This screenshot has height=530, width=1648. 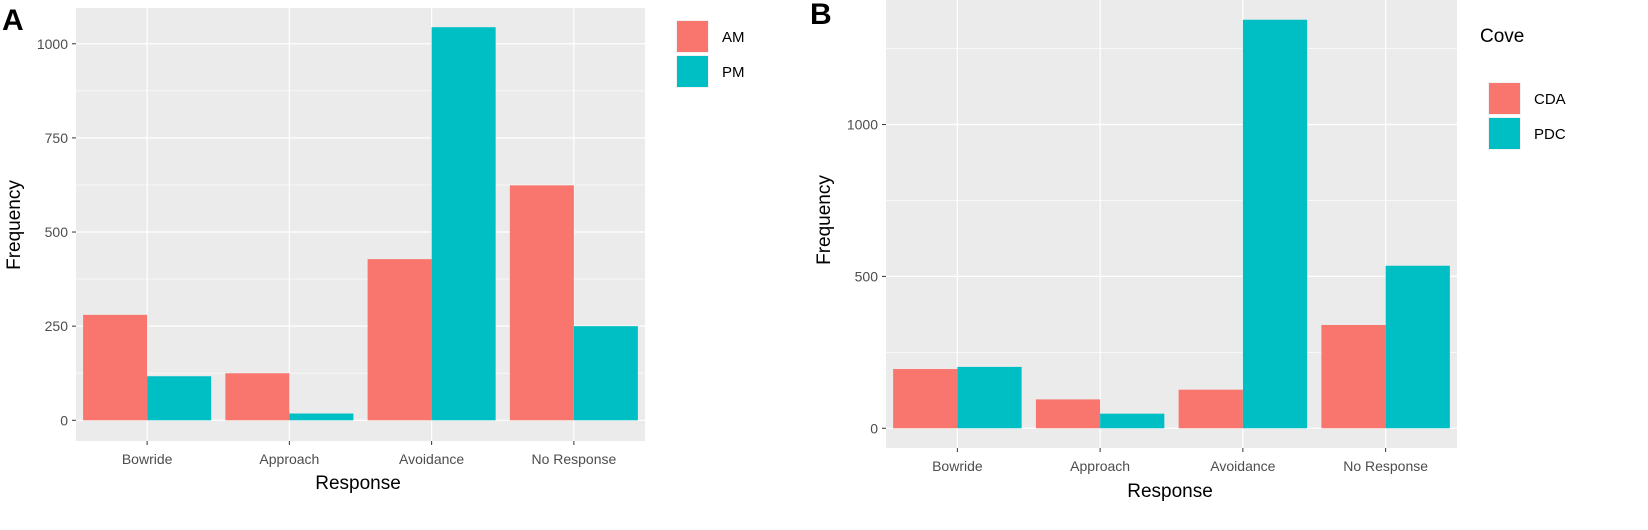 I want to click on panel-a-legend: AM PM, so click(x=710, y=54).